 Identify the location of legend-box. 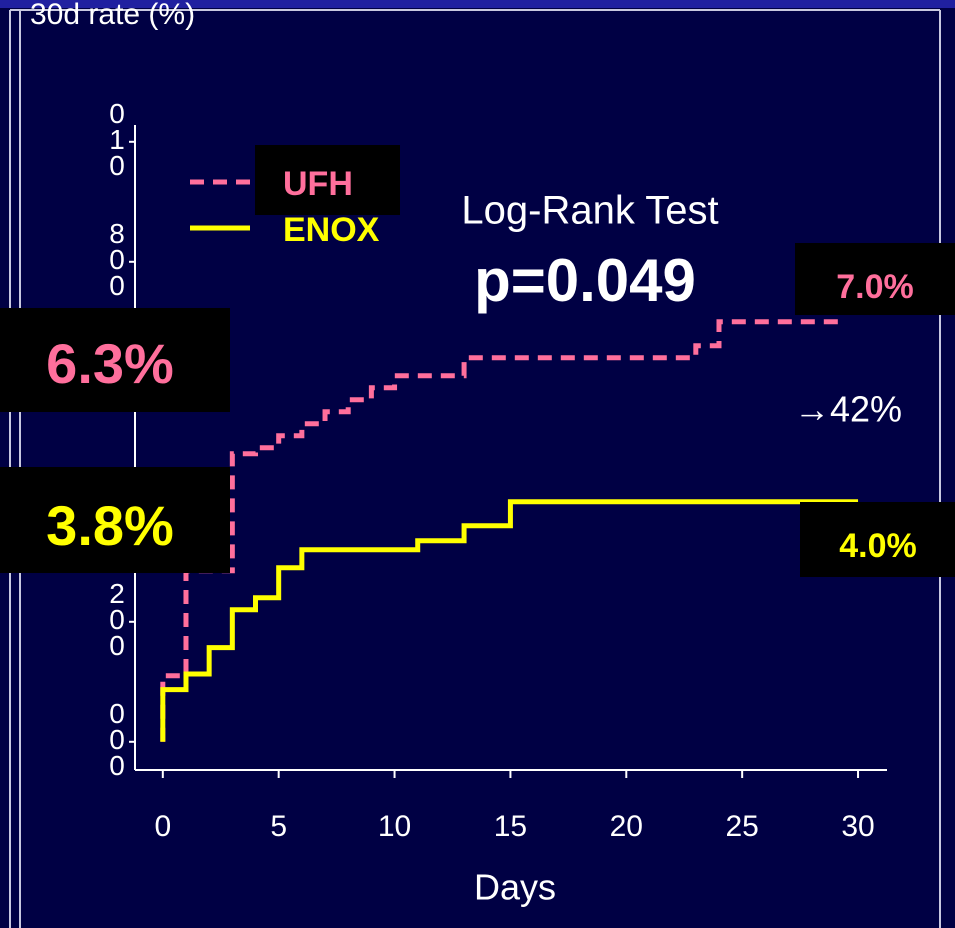
(327, 180).